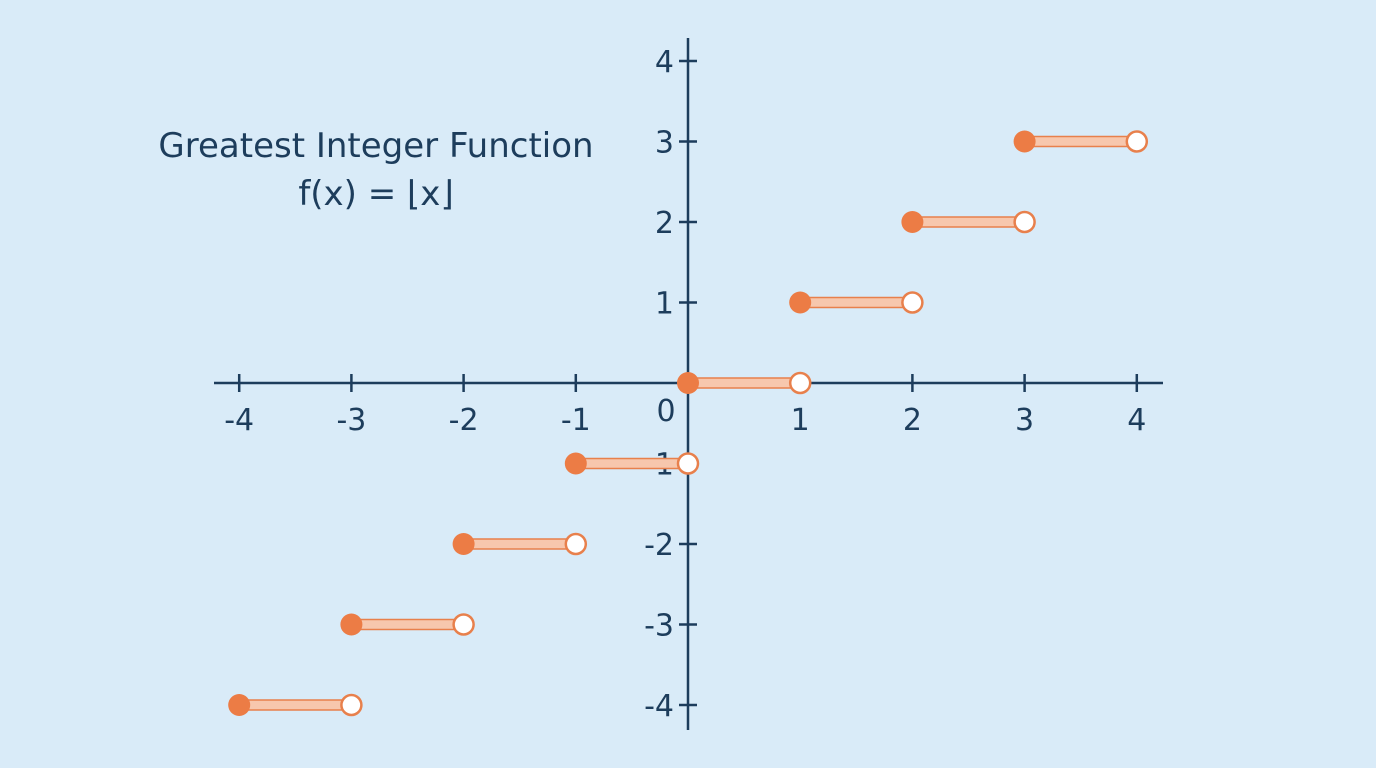 This screenshot has height=768, width=1376. What do you see at coordinates (664, 143) in the screenshot?
I see `y-tick-label: 3` at bounding box center [664, 143].